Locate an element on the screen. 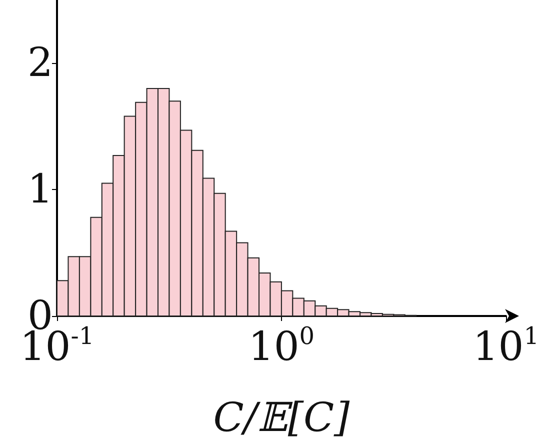 This screenshot has height=448, width=542. y-tick-label: 1 is located at coordinates (40, 189).